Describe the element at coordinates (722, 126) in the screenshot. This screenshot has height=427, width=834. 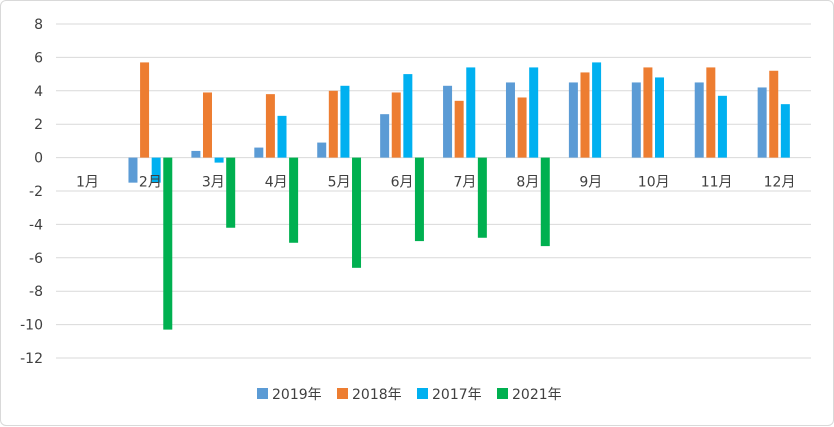
I see `bar-2017年-11月` at that location.